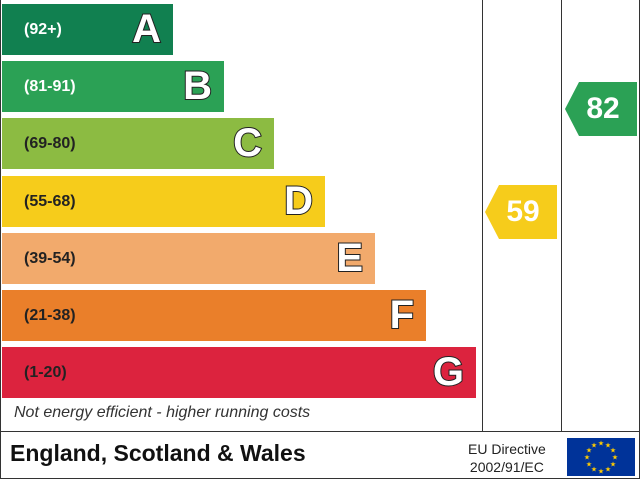 Image resolution: width=640 pixels, height=481 pixels. Describe the element at coordinates (188, 258) in the screenshot. I see `band-e: (39-54) E` at that location.